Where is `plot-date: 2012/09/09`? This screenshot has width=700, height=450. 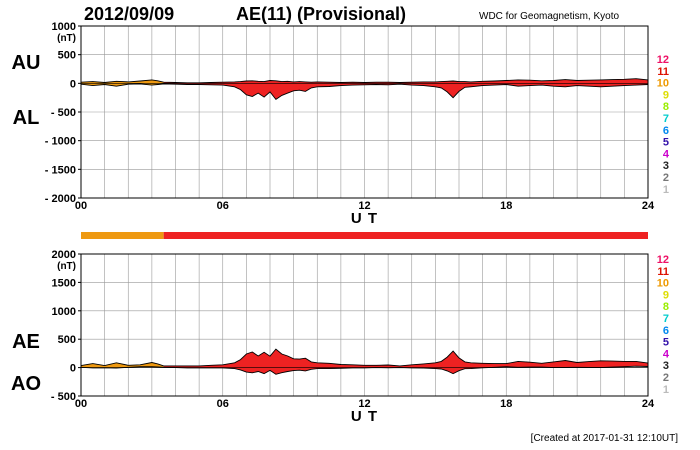 plot-date: 2012/09/09 is located at coordinates (129, 14).